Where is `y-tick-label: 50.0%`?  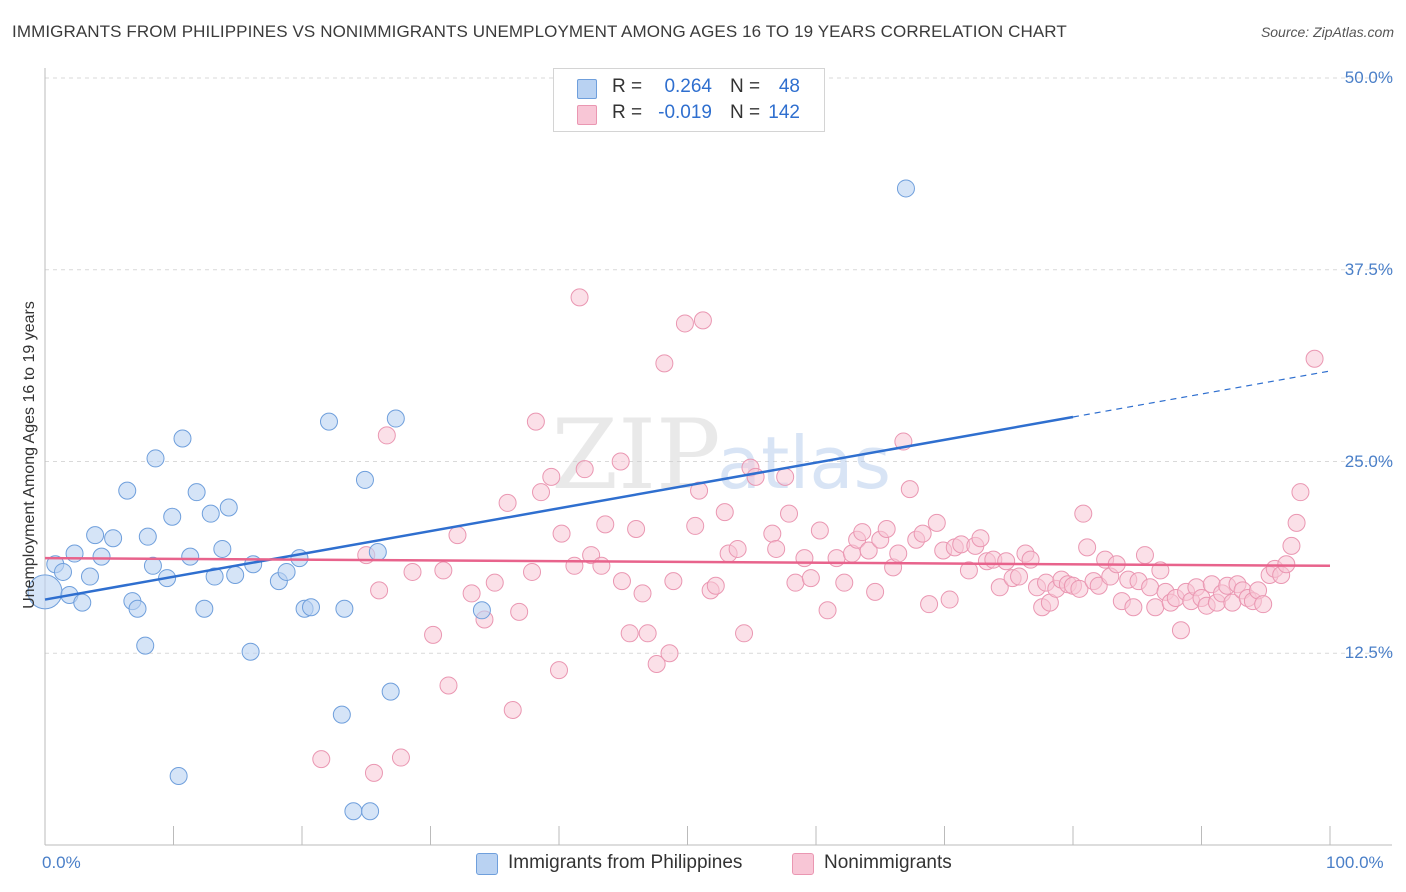
y-tick-label: 50.0% is located at coordinates (1368, 77).